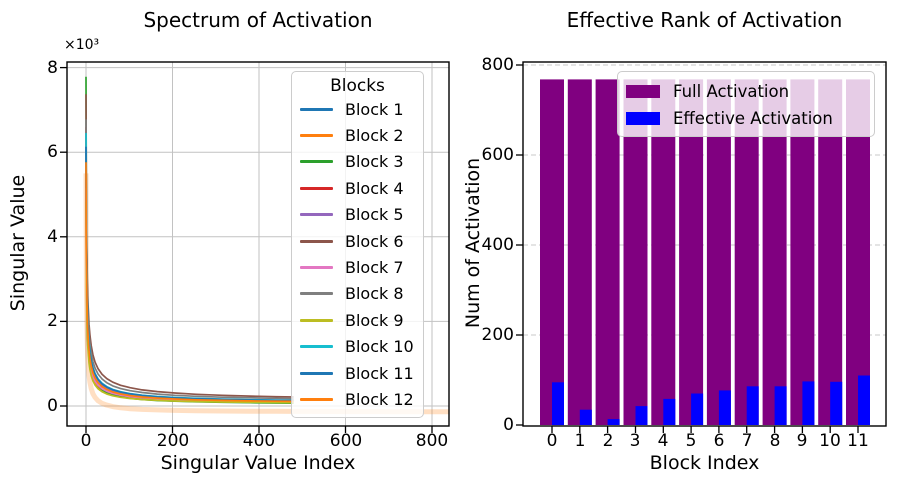 The height and width of the screenshot is (500, 900). I want to click on tick-label: 9, so click(802, 441).